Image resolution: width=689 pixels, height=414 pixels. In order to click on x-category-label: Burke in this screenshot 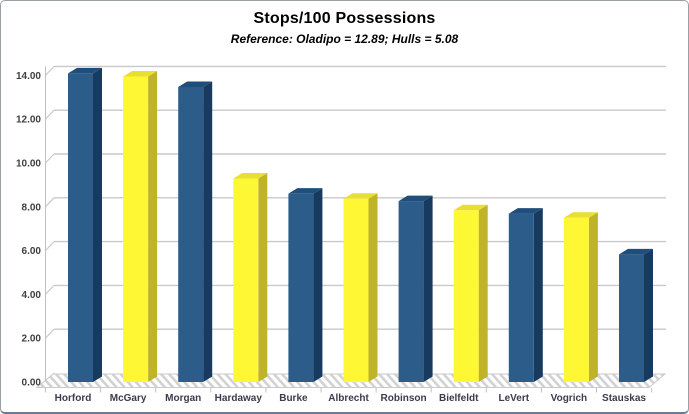, I will do `click(293, 398)`.